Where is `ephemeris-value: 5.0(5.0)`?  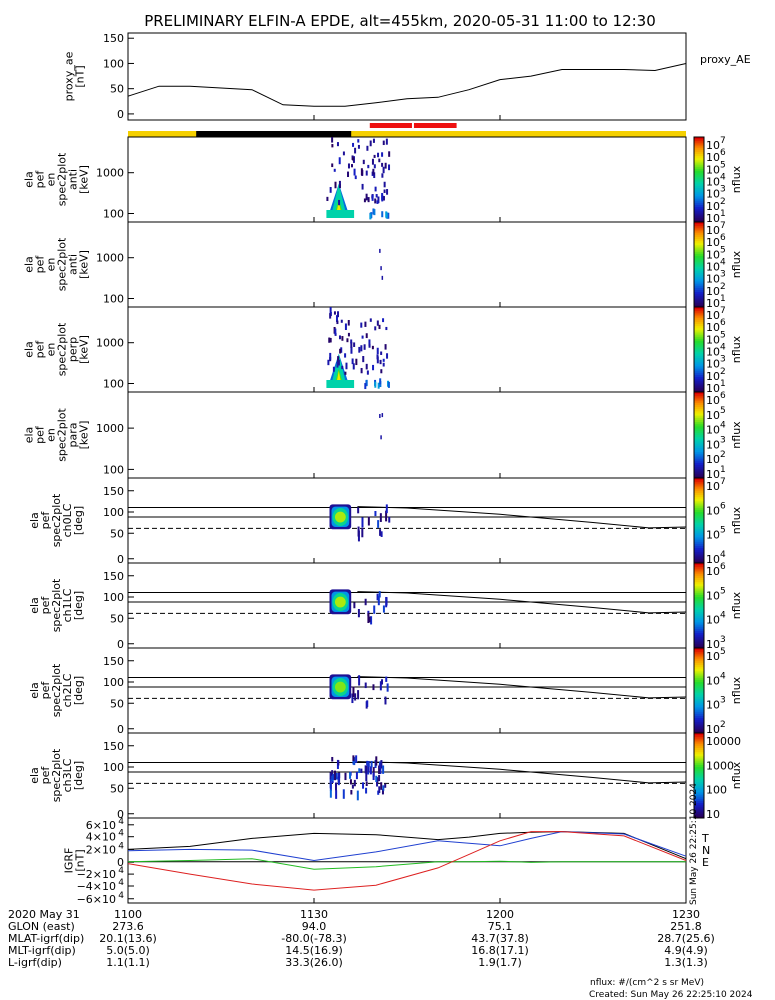 ephemeris-value: 5.0(5.0) is located at coordinates (128, 950).